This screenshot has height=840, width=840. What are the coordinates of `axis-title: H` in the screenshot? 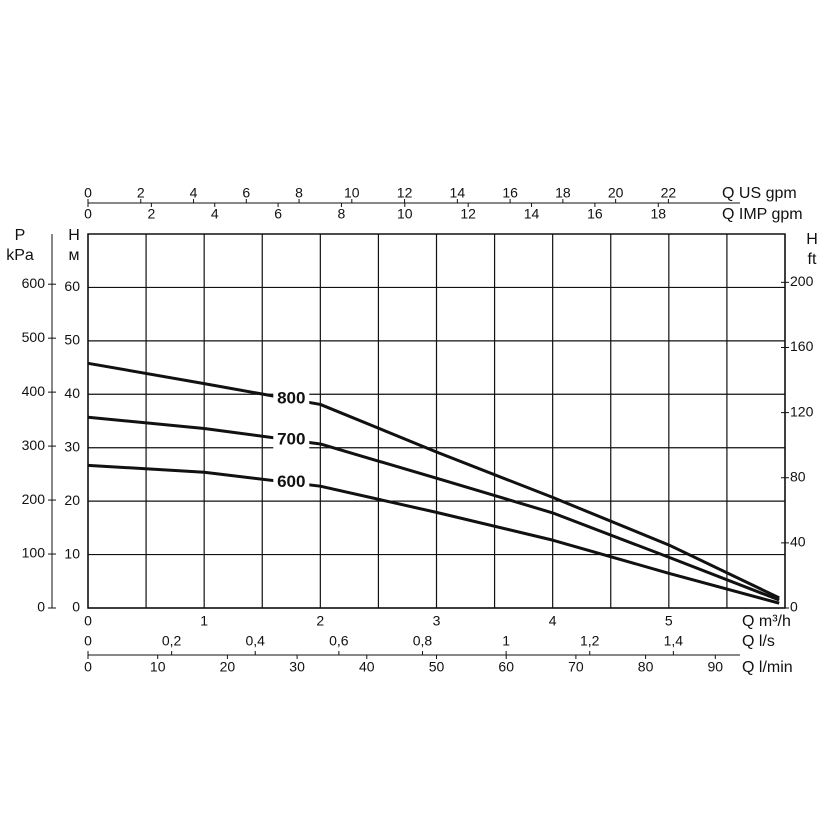 It's located at (812, 239).